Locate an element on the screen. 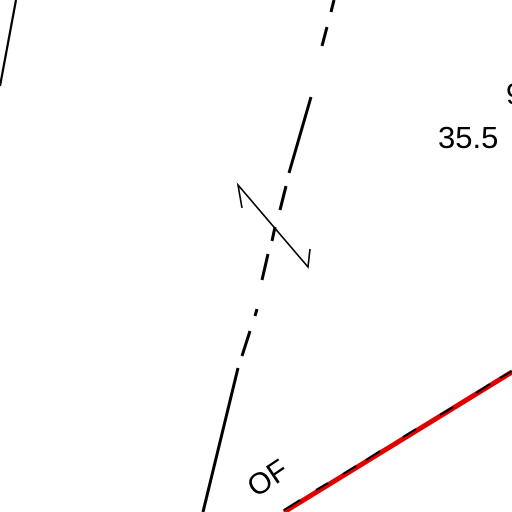  clipped-glyph-label: 9 is located at coordinates (509, 94).